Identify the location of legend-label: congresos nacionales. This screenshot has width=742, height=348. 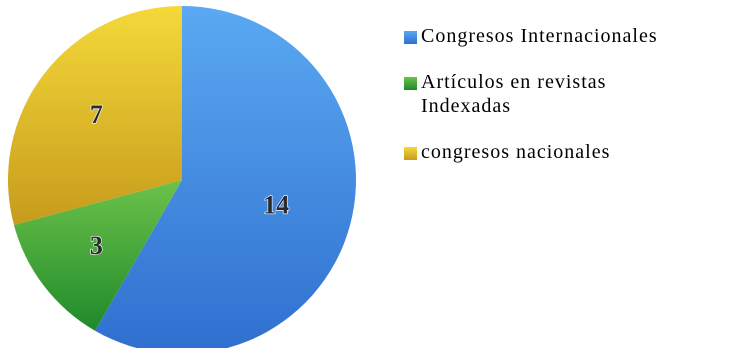
(516, 152).